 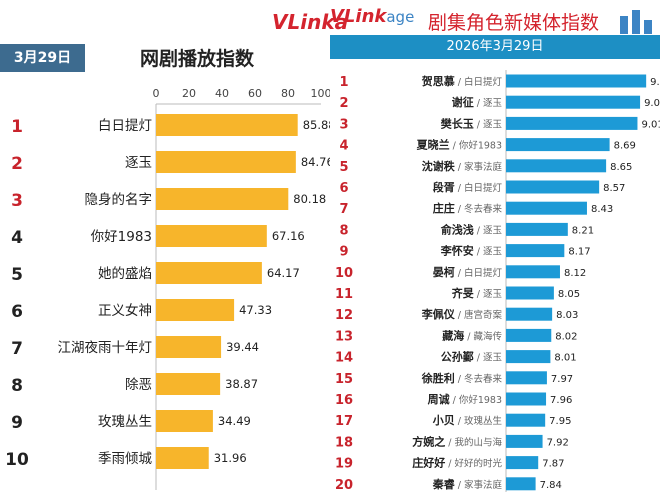 What do you see at coordinates (614, 188) in the screenshot?
I see `value-label: 8.57` at bounding box center [614, 188].